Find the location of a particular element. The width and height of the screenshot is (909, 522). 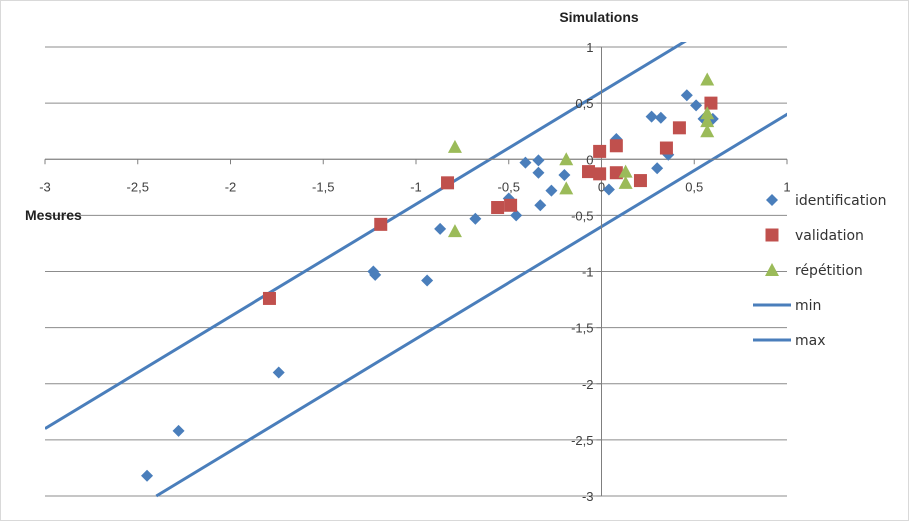

y-tick-label: -3 is located at coordinates (588, 496).